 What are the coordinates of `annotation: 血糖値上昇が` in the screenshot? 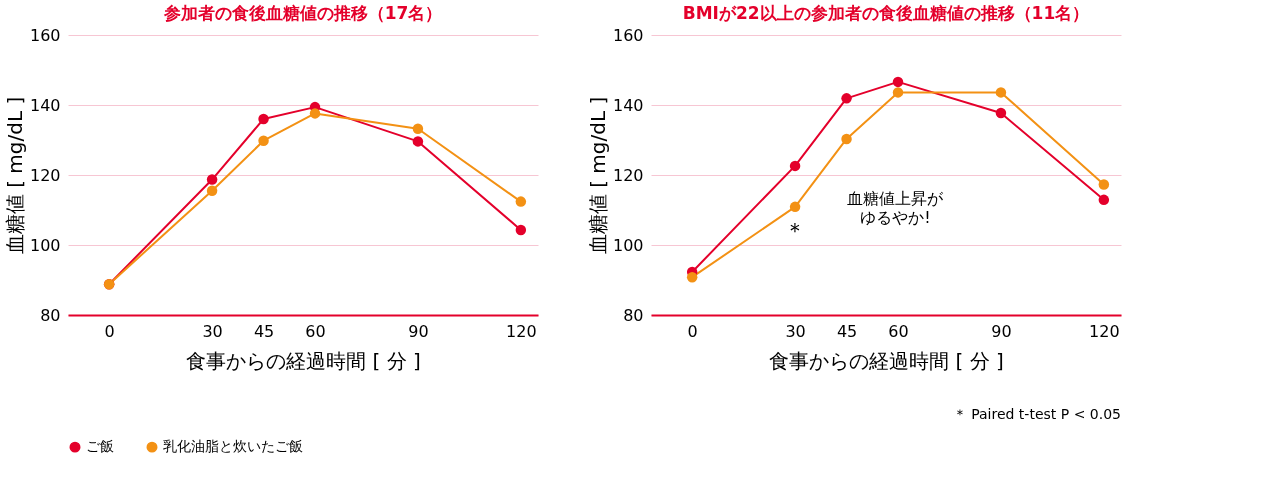 It's located at (896, 198).